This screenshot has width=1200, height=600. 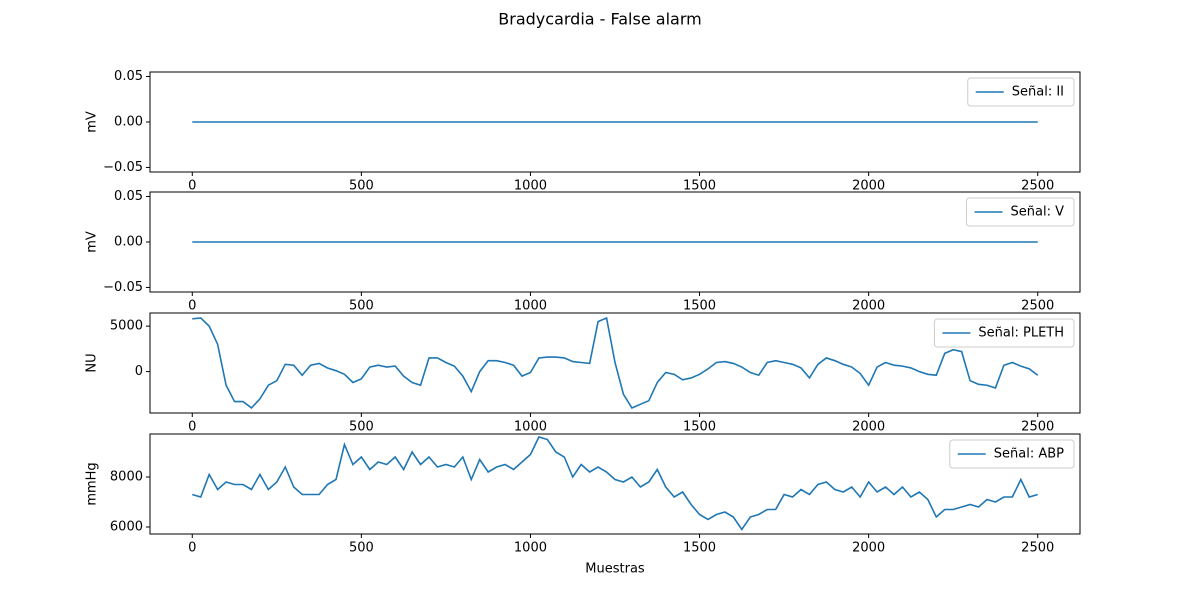 What do you see at coordinates (1021, 333) in the screenshot?
I see `legend-label: Señal: PLETH` at bounding box center [1021, 333].